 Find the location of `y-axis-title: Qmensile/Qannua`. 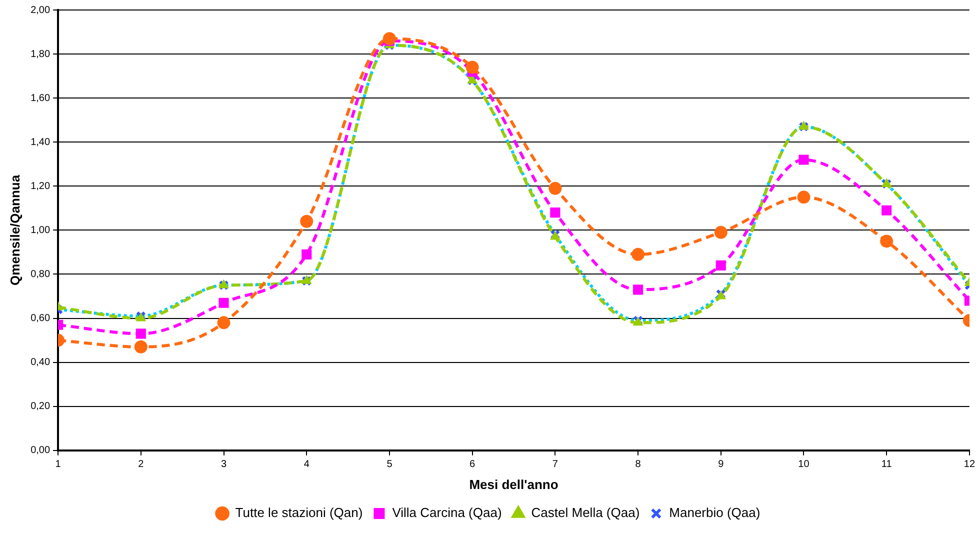

y-axis-title: Qmensile/Qannua is located at coordinates (14, 230).